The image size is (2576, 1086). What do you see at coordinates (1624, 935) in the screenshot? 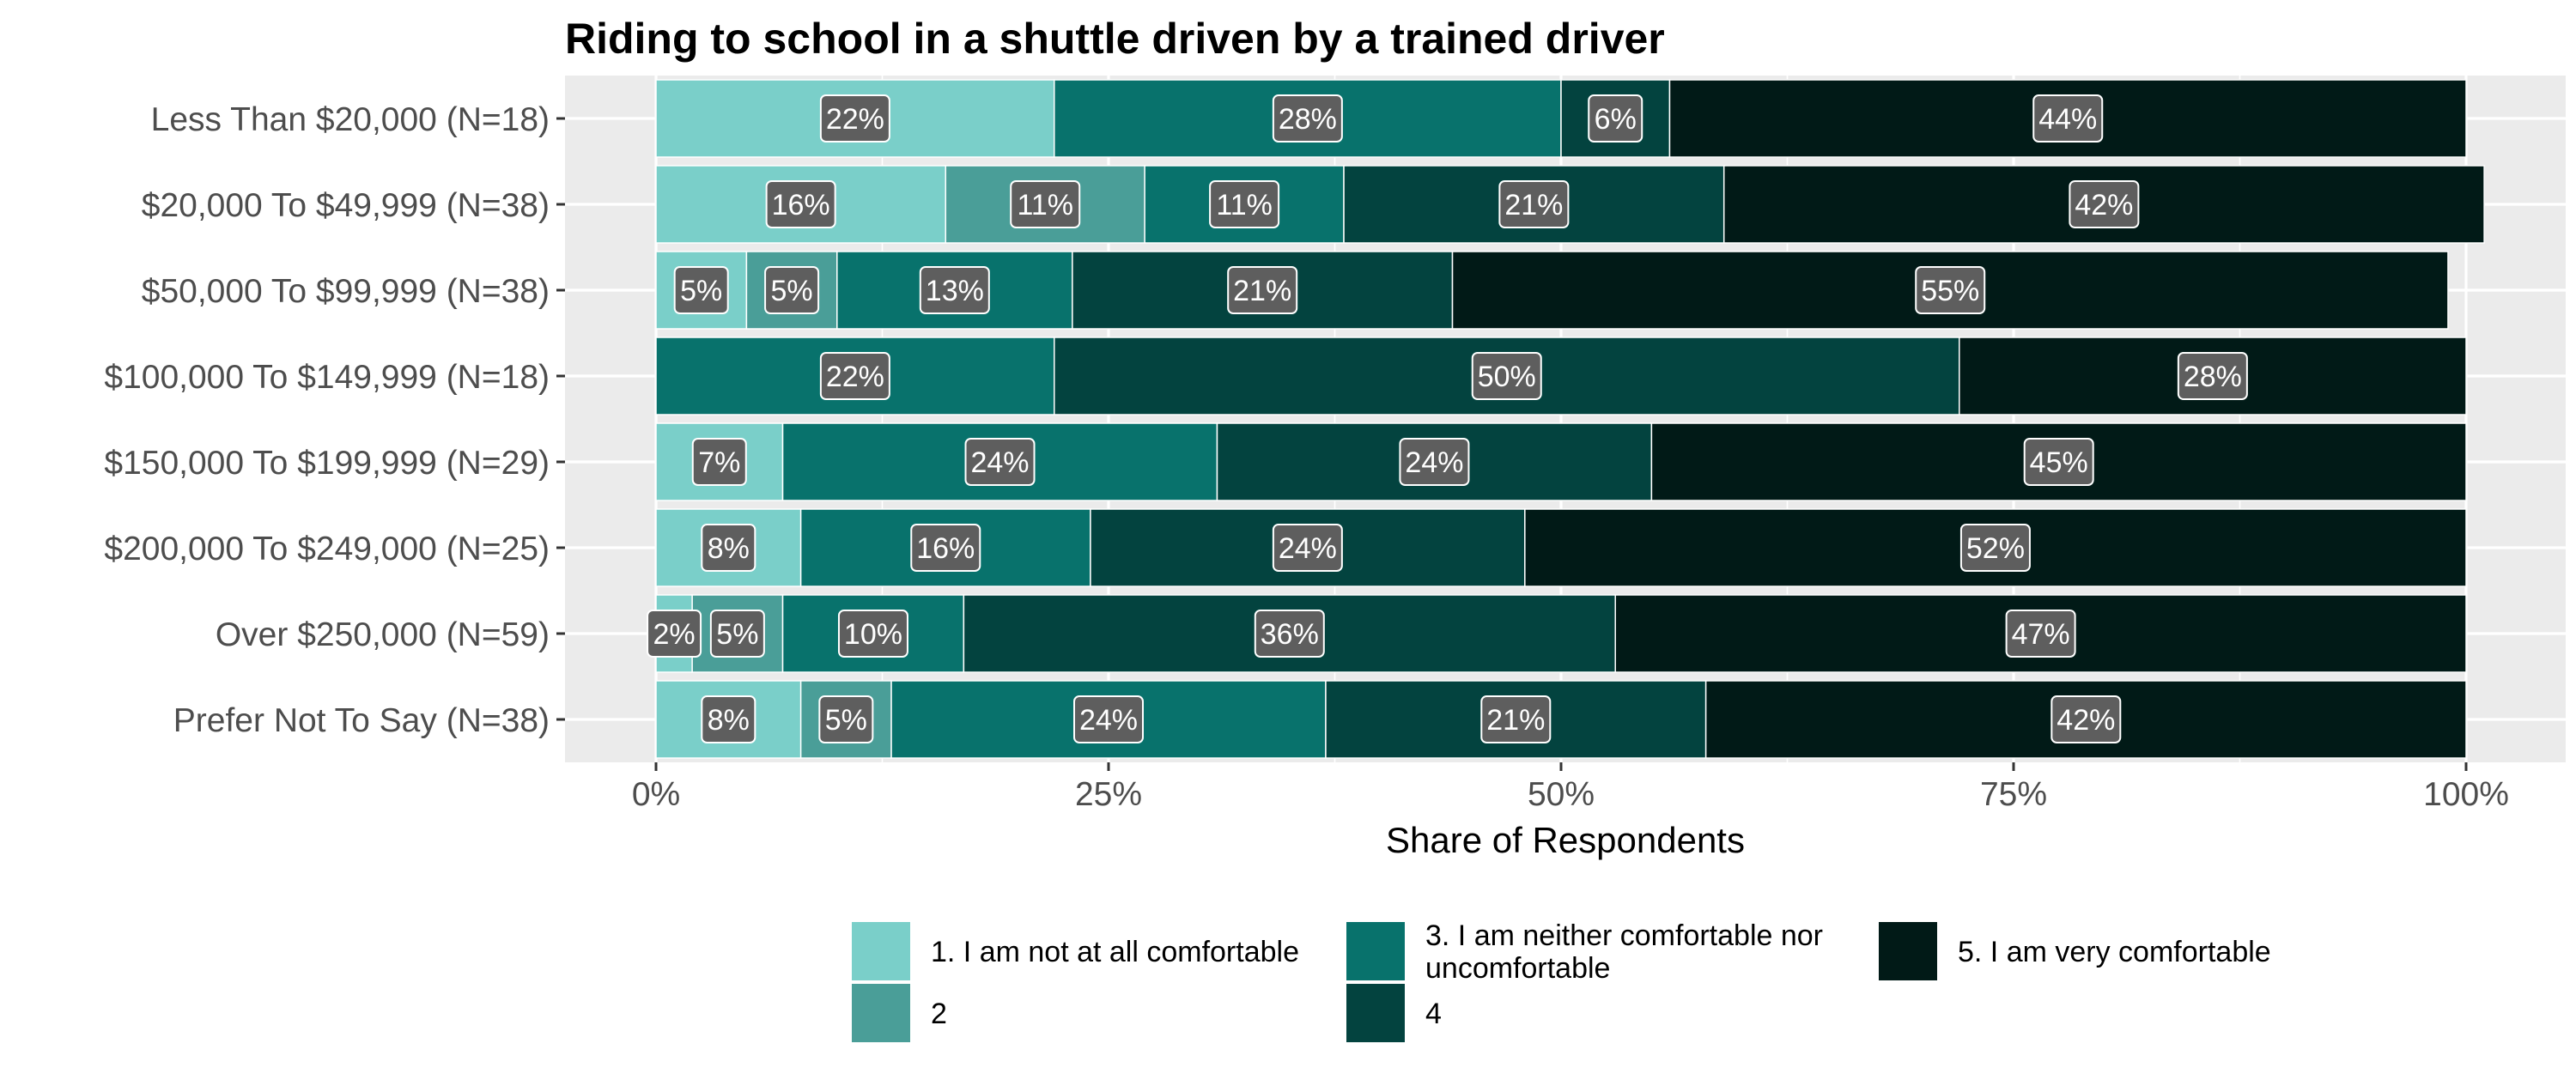
I see `legend-label: 3. I am neither comfortable nor` at bounding box center [1624, 935].